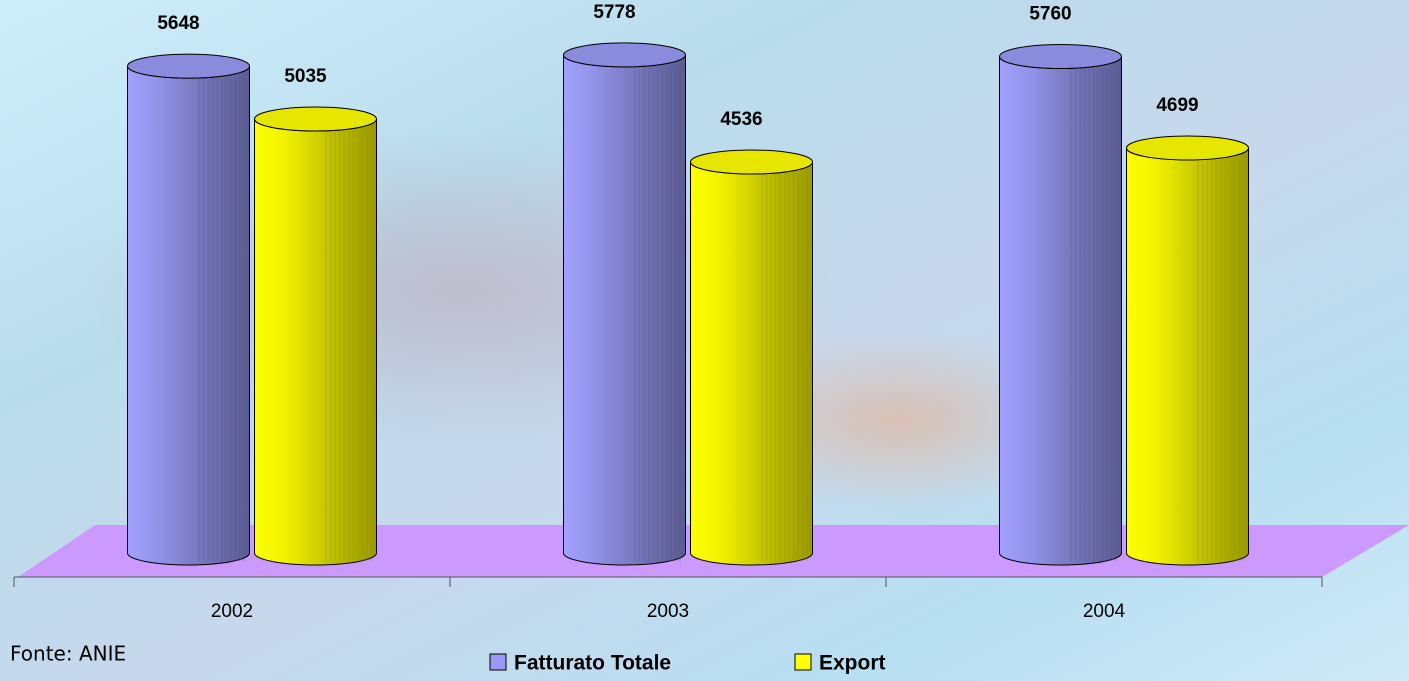 The width and height of the screenshot is (1409, 681). I want to click on x-tick-label: 2003, so click(668, 611).